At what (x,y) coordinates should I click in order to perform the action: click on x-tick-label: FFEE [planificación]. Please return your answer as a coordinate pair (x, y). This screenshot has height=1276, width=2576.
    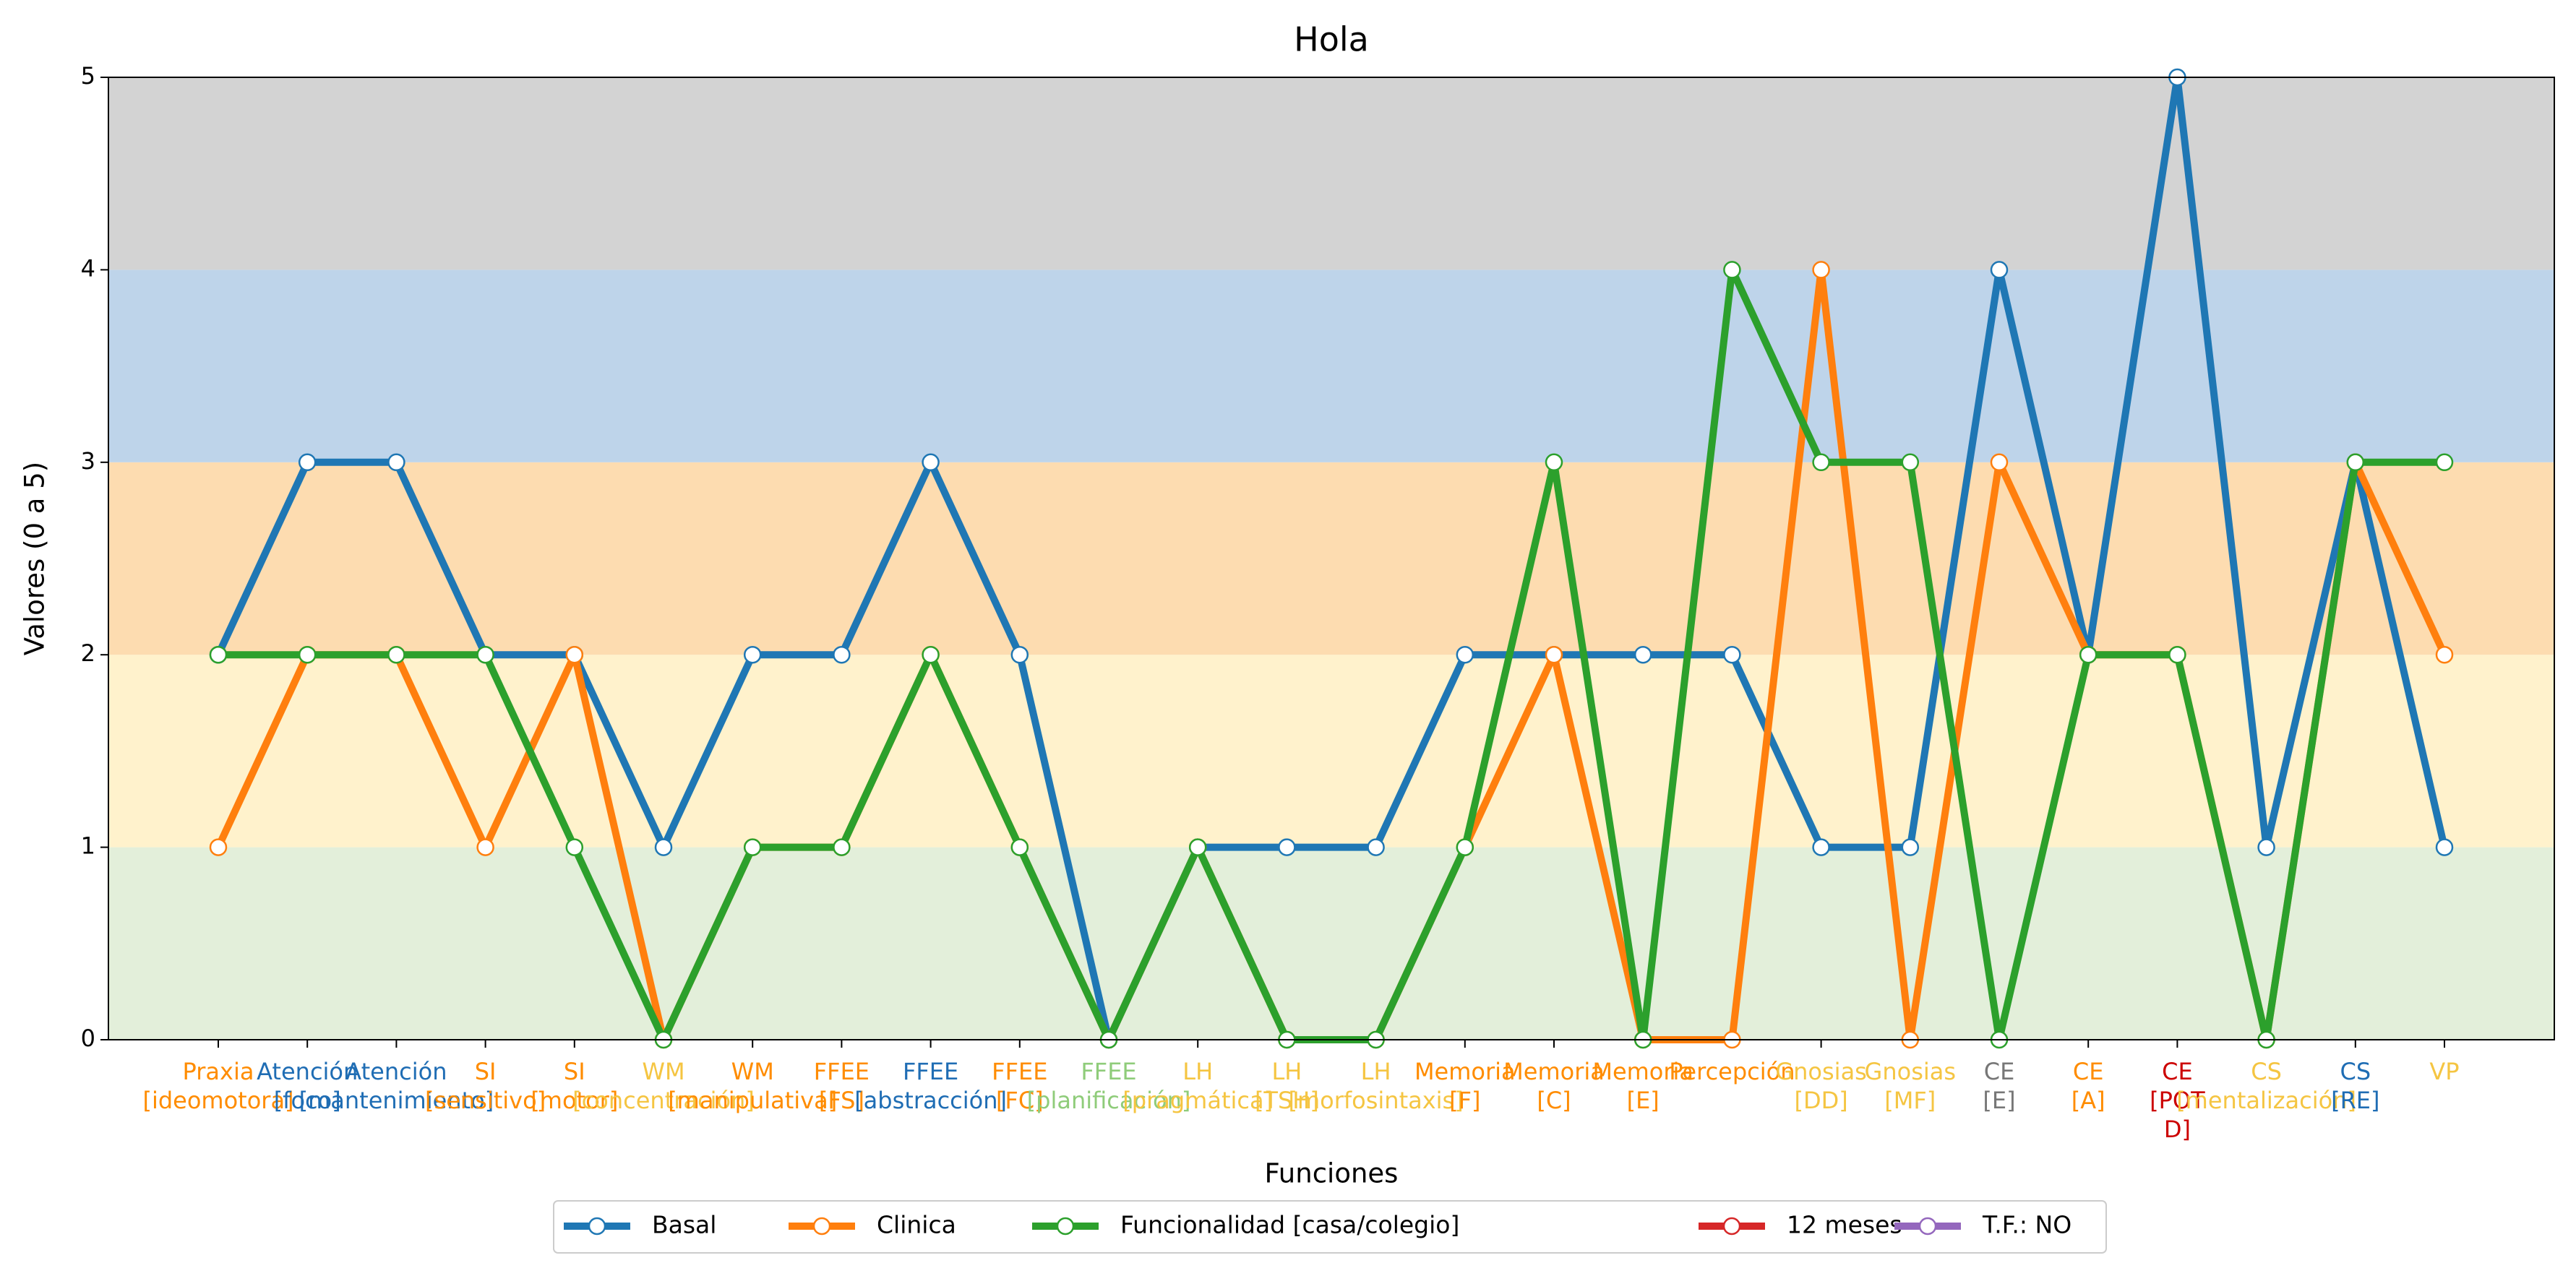
    Looking at the image, I should click on (1109, 1086).